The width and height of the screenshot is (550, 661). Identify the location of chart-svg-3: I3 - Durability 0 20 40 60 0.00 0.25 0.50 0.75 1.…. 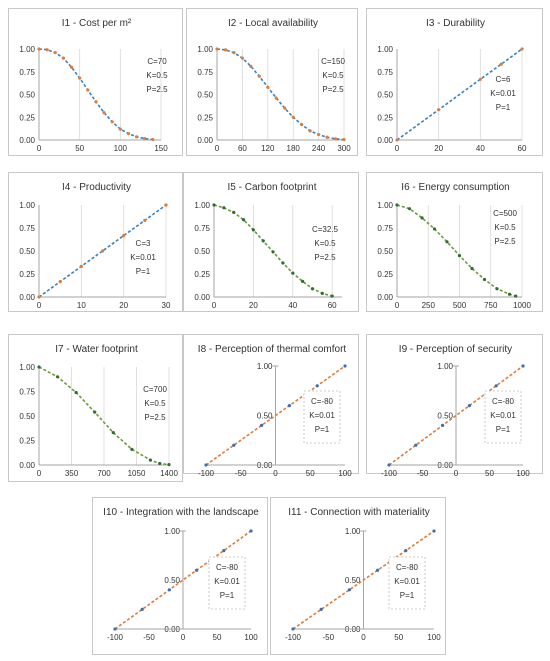
(452, 85).